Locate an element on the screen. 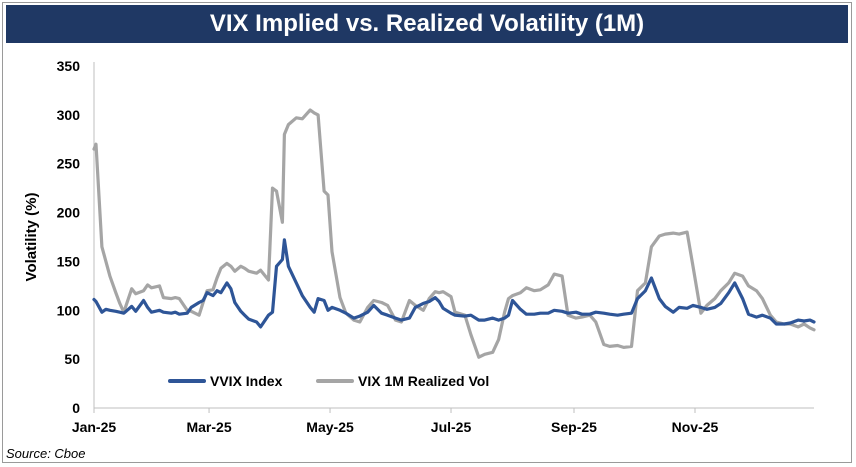  y-tick-label: 50 is located at coordinates (72, 359).